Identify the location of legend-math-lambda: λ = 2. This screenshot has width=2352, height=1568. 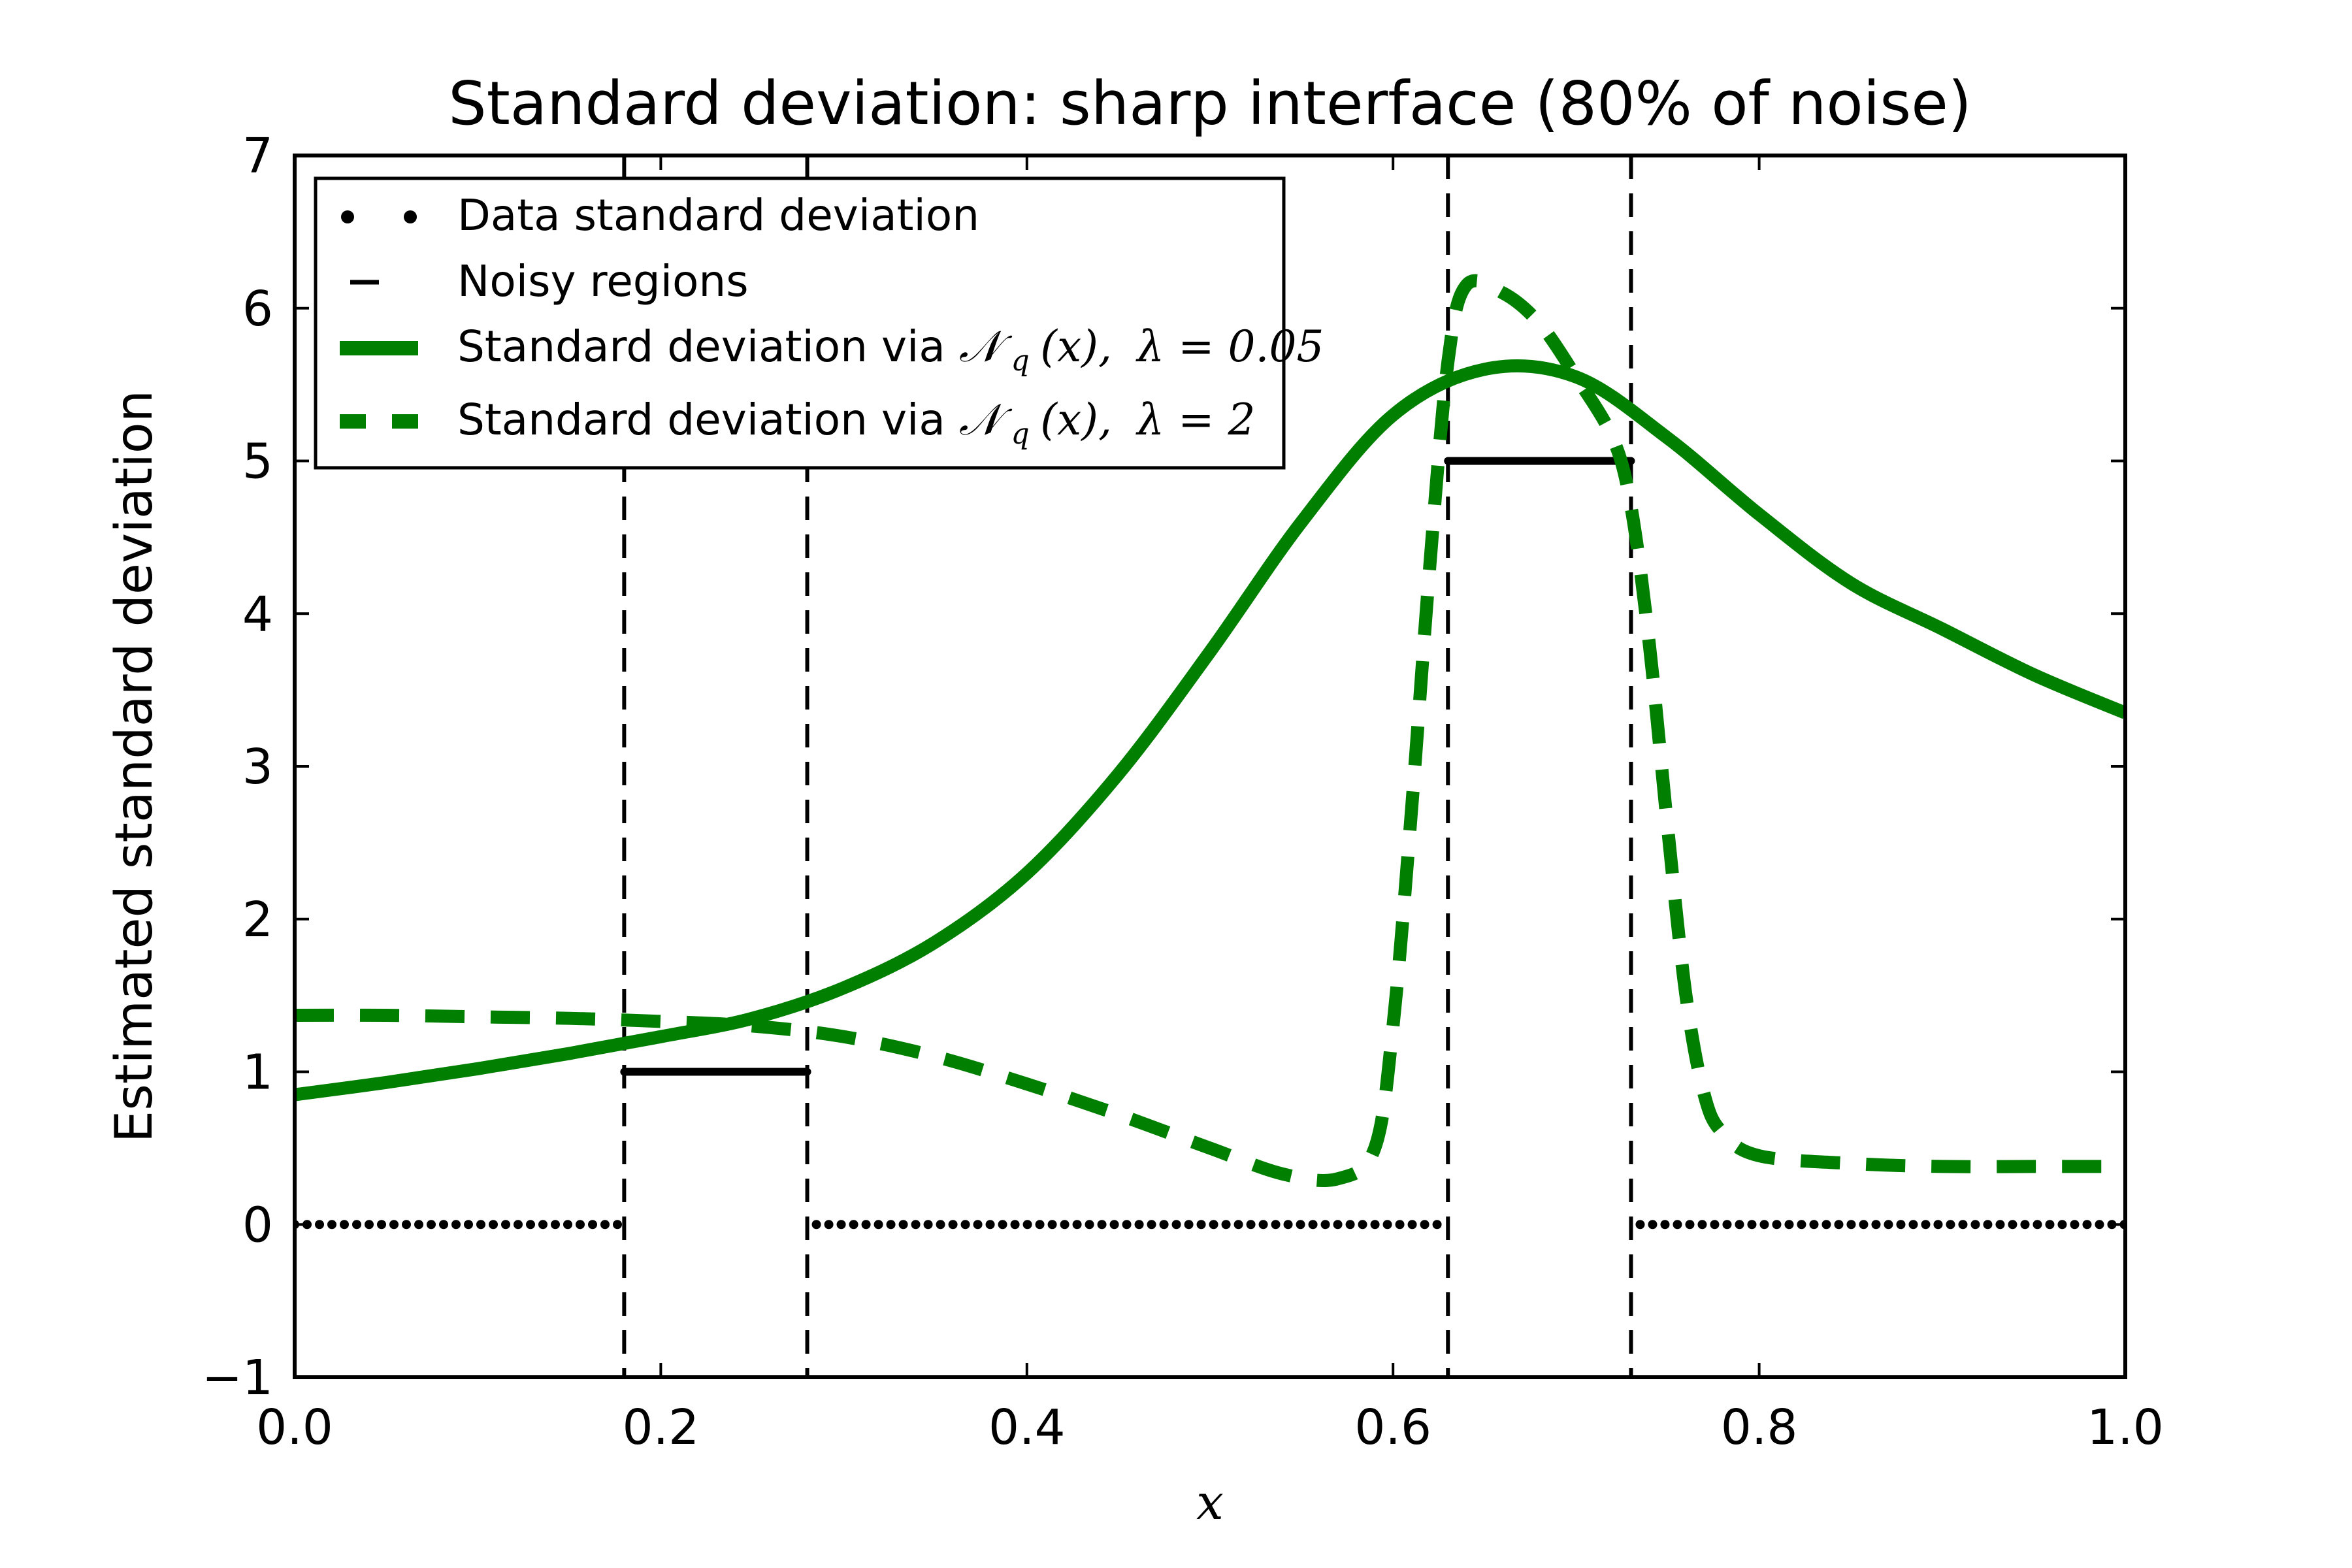
(1195, 420).